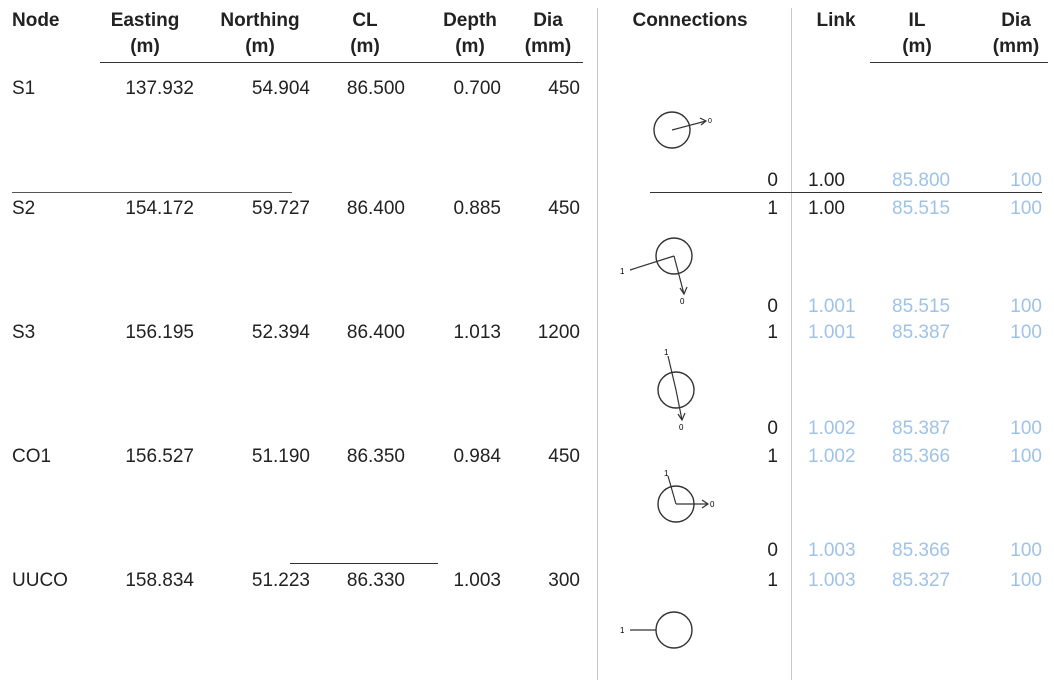  Describe the element at coordinates (832, 550) in the screenshot. I see `row-co1-link-0: 1.003` at that location.